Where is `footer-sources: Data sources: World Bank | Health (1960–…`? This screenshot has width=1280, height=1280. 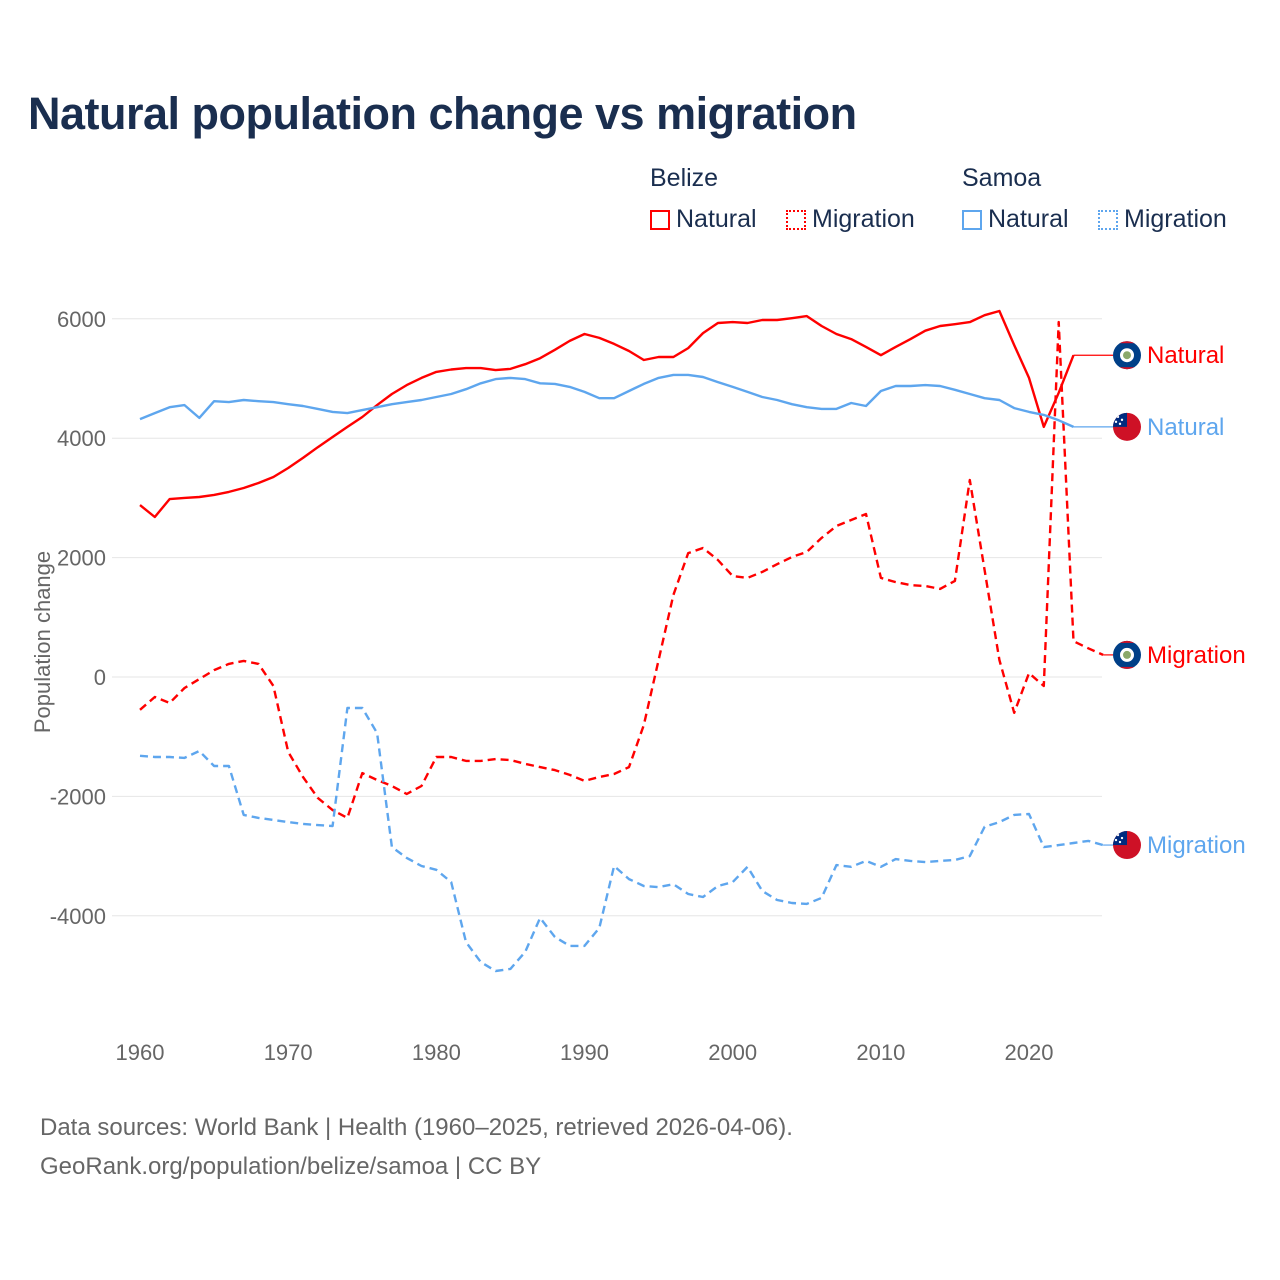 footer-sources: Data sources: World Bank | Health (1960–… is located at coordinates (416, 1127).